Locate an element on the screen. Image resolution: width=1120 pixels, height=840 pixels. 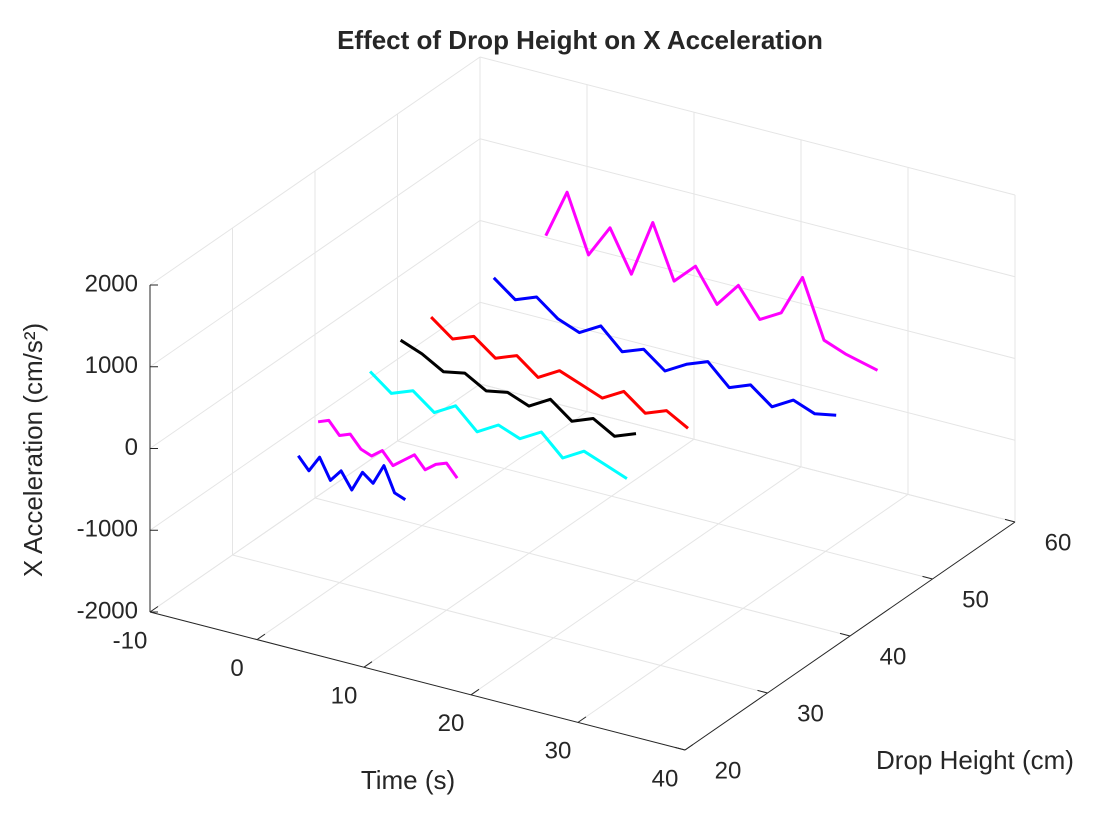
y-tick-label: 40 is located at coordinates (893, 656).